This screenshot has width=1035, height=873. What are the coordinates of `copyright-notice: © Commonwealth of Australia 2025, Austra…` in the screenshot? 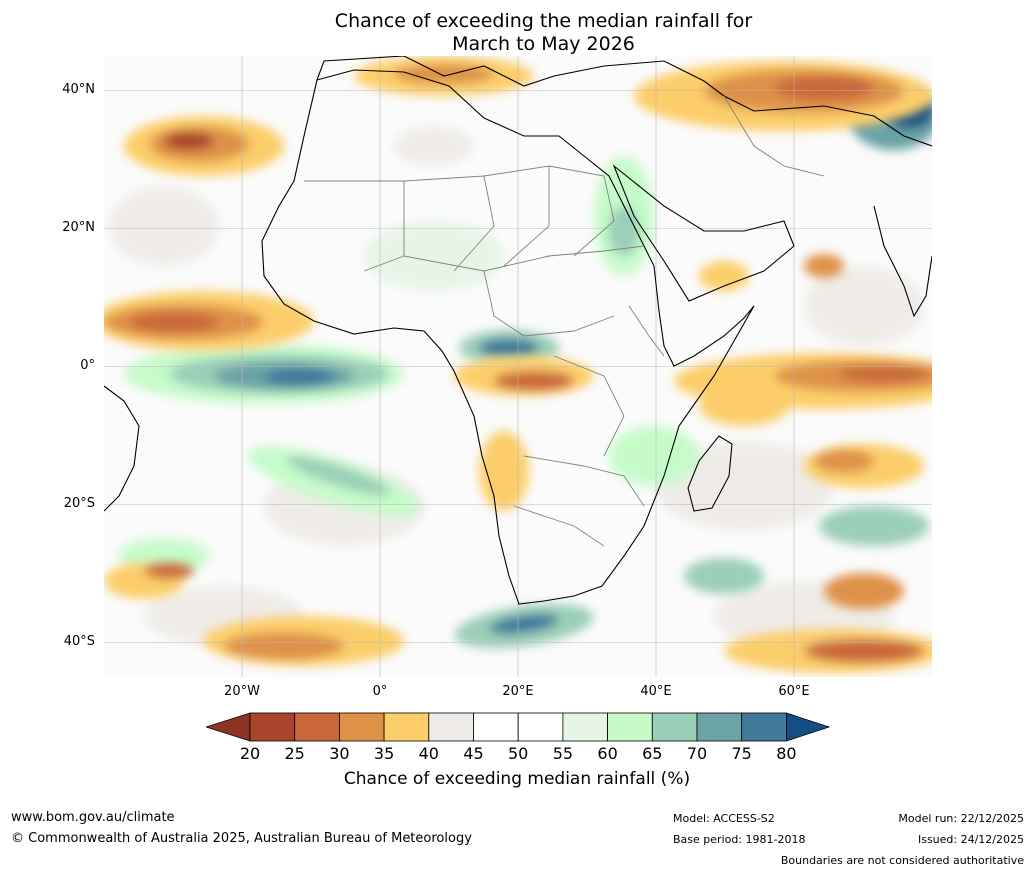 It's located at (241, 838).